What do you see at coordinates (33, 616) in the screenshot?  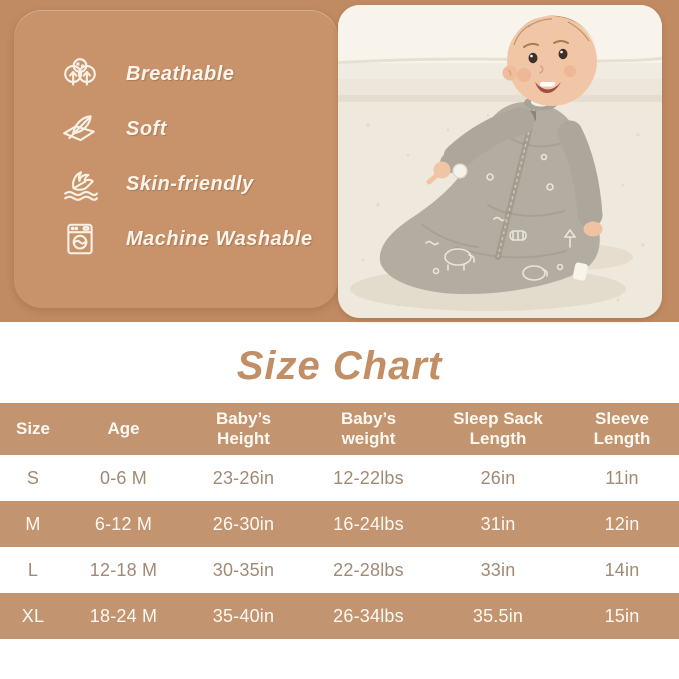 I see `cell-size: XL` at bounding box center [33, 616].